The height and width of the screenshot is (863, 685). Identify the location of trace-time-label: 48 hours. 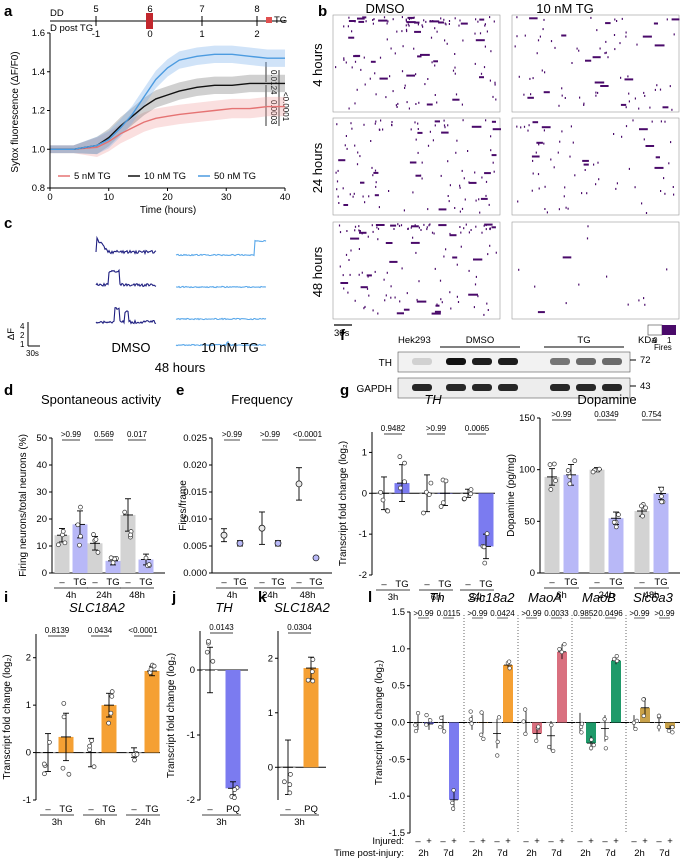
(180, 367).